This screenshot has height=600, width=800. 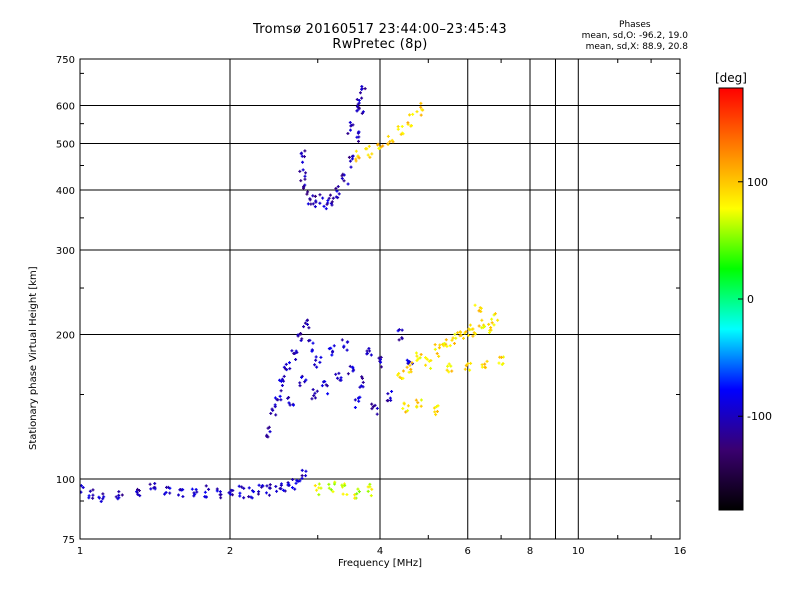 I want to click on y-tick-label: 600, so click(x=65, y=107).